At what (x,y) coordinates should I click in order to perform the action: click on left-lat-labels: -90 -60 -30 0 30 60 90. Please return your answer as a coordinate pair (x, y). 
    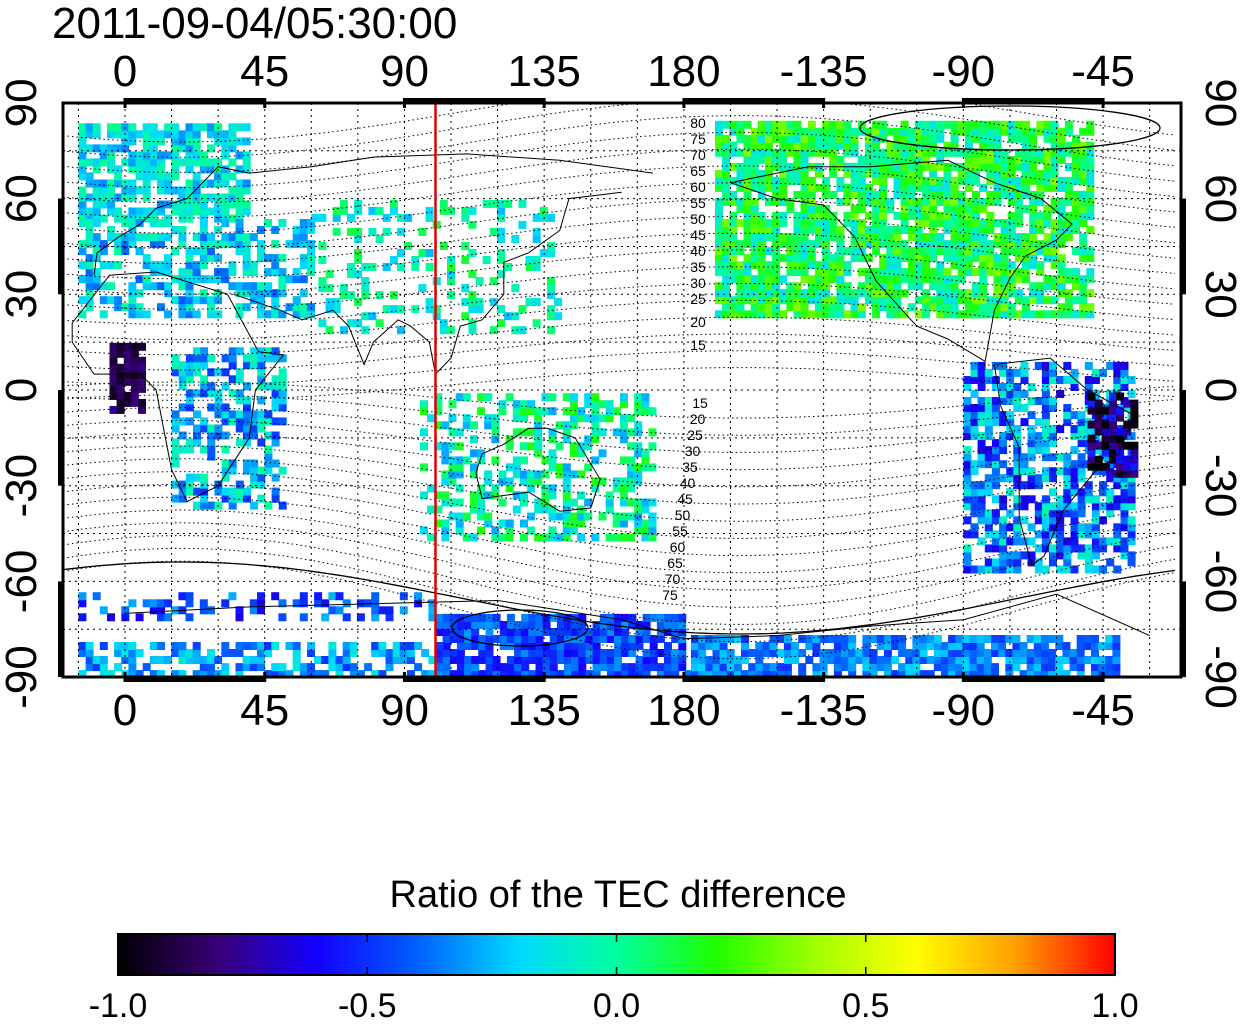
    Looking at the image, I should click on (23, 393).